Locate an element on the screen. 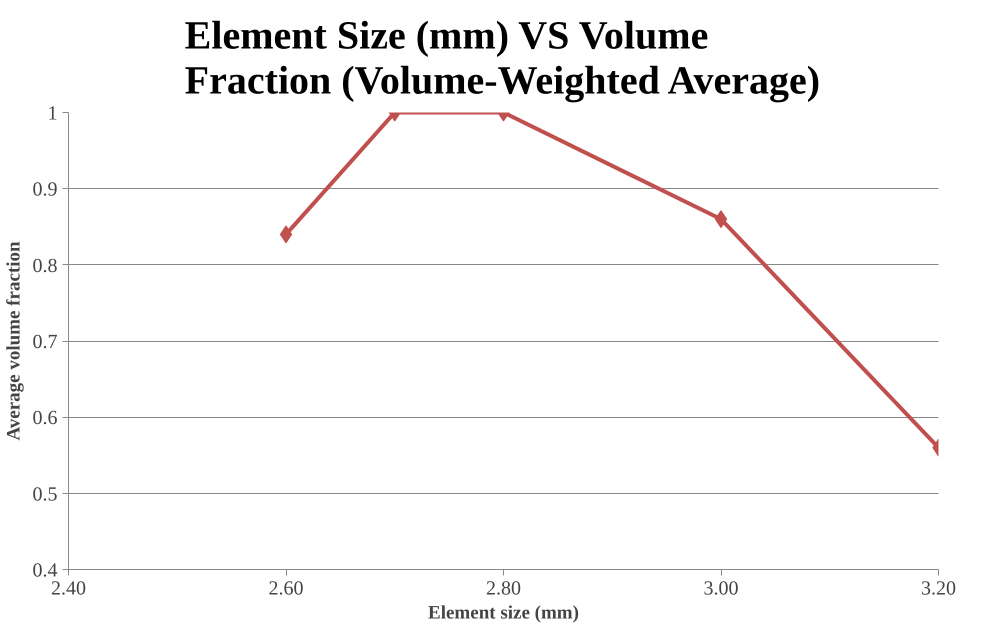 The image size is (983, 626). y-tick-label: 1 is located at coordinates (53, 113).